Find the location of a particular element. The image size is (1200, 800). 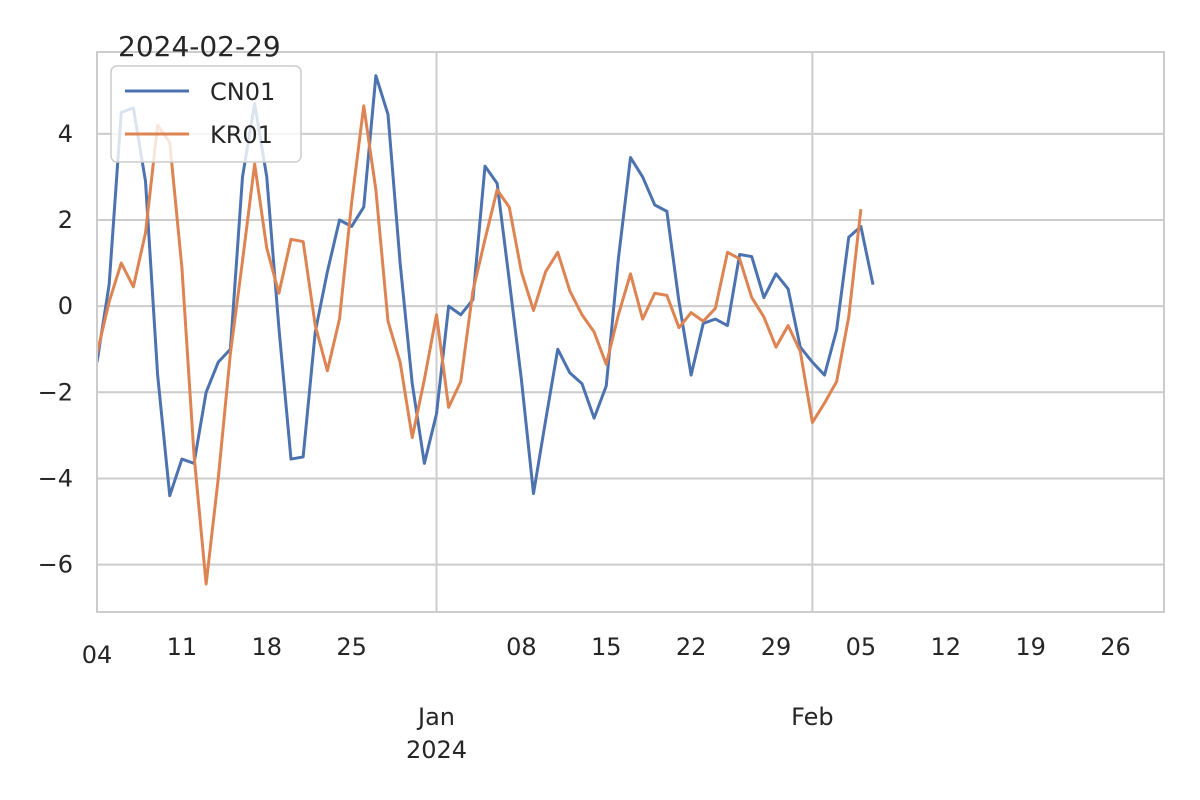

x-major-tick-label: Jan is located at coordinates (435, 717).